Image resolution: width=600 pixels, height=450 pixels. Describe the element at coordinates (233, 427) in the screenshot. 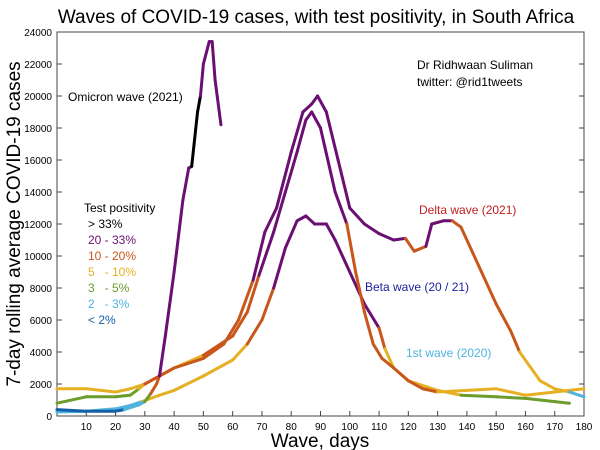

I see `x-tick-label: 60` at that location.